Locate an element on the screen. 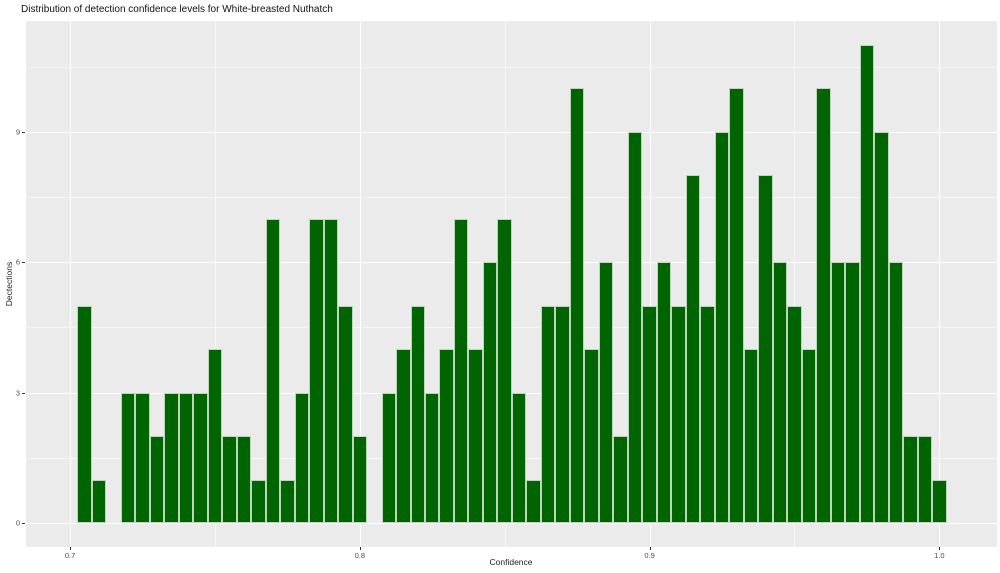  x-axis-tick-label: 0.7 is located at coordinates (70, 555).